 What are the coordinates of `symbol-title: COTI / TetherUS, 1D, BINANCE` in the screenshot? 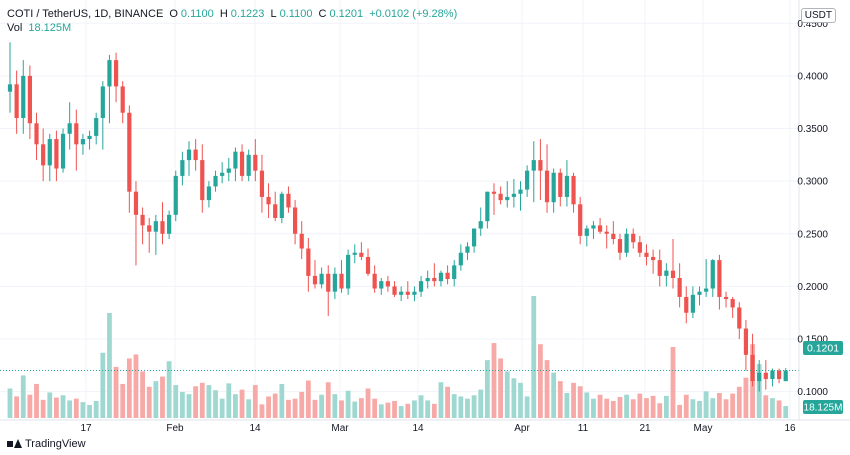 It's located at (85, 14).